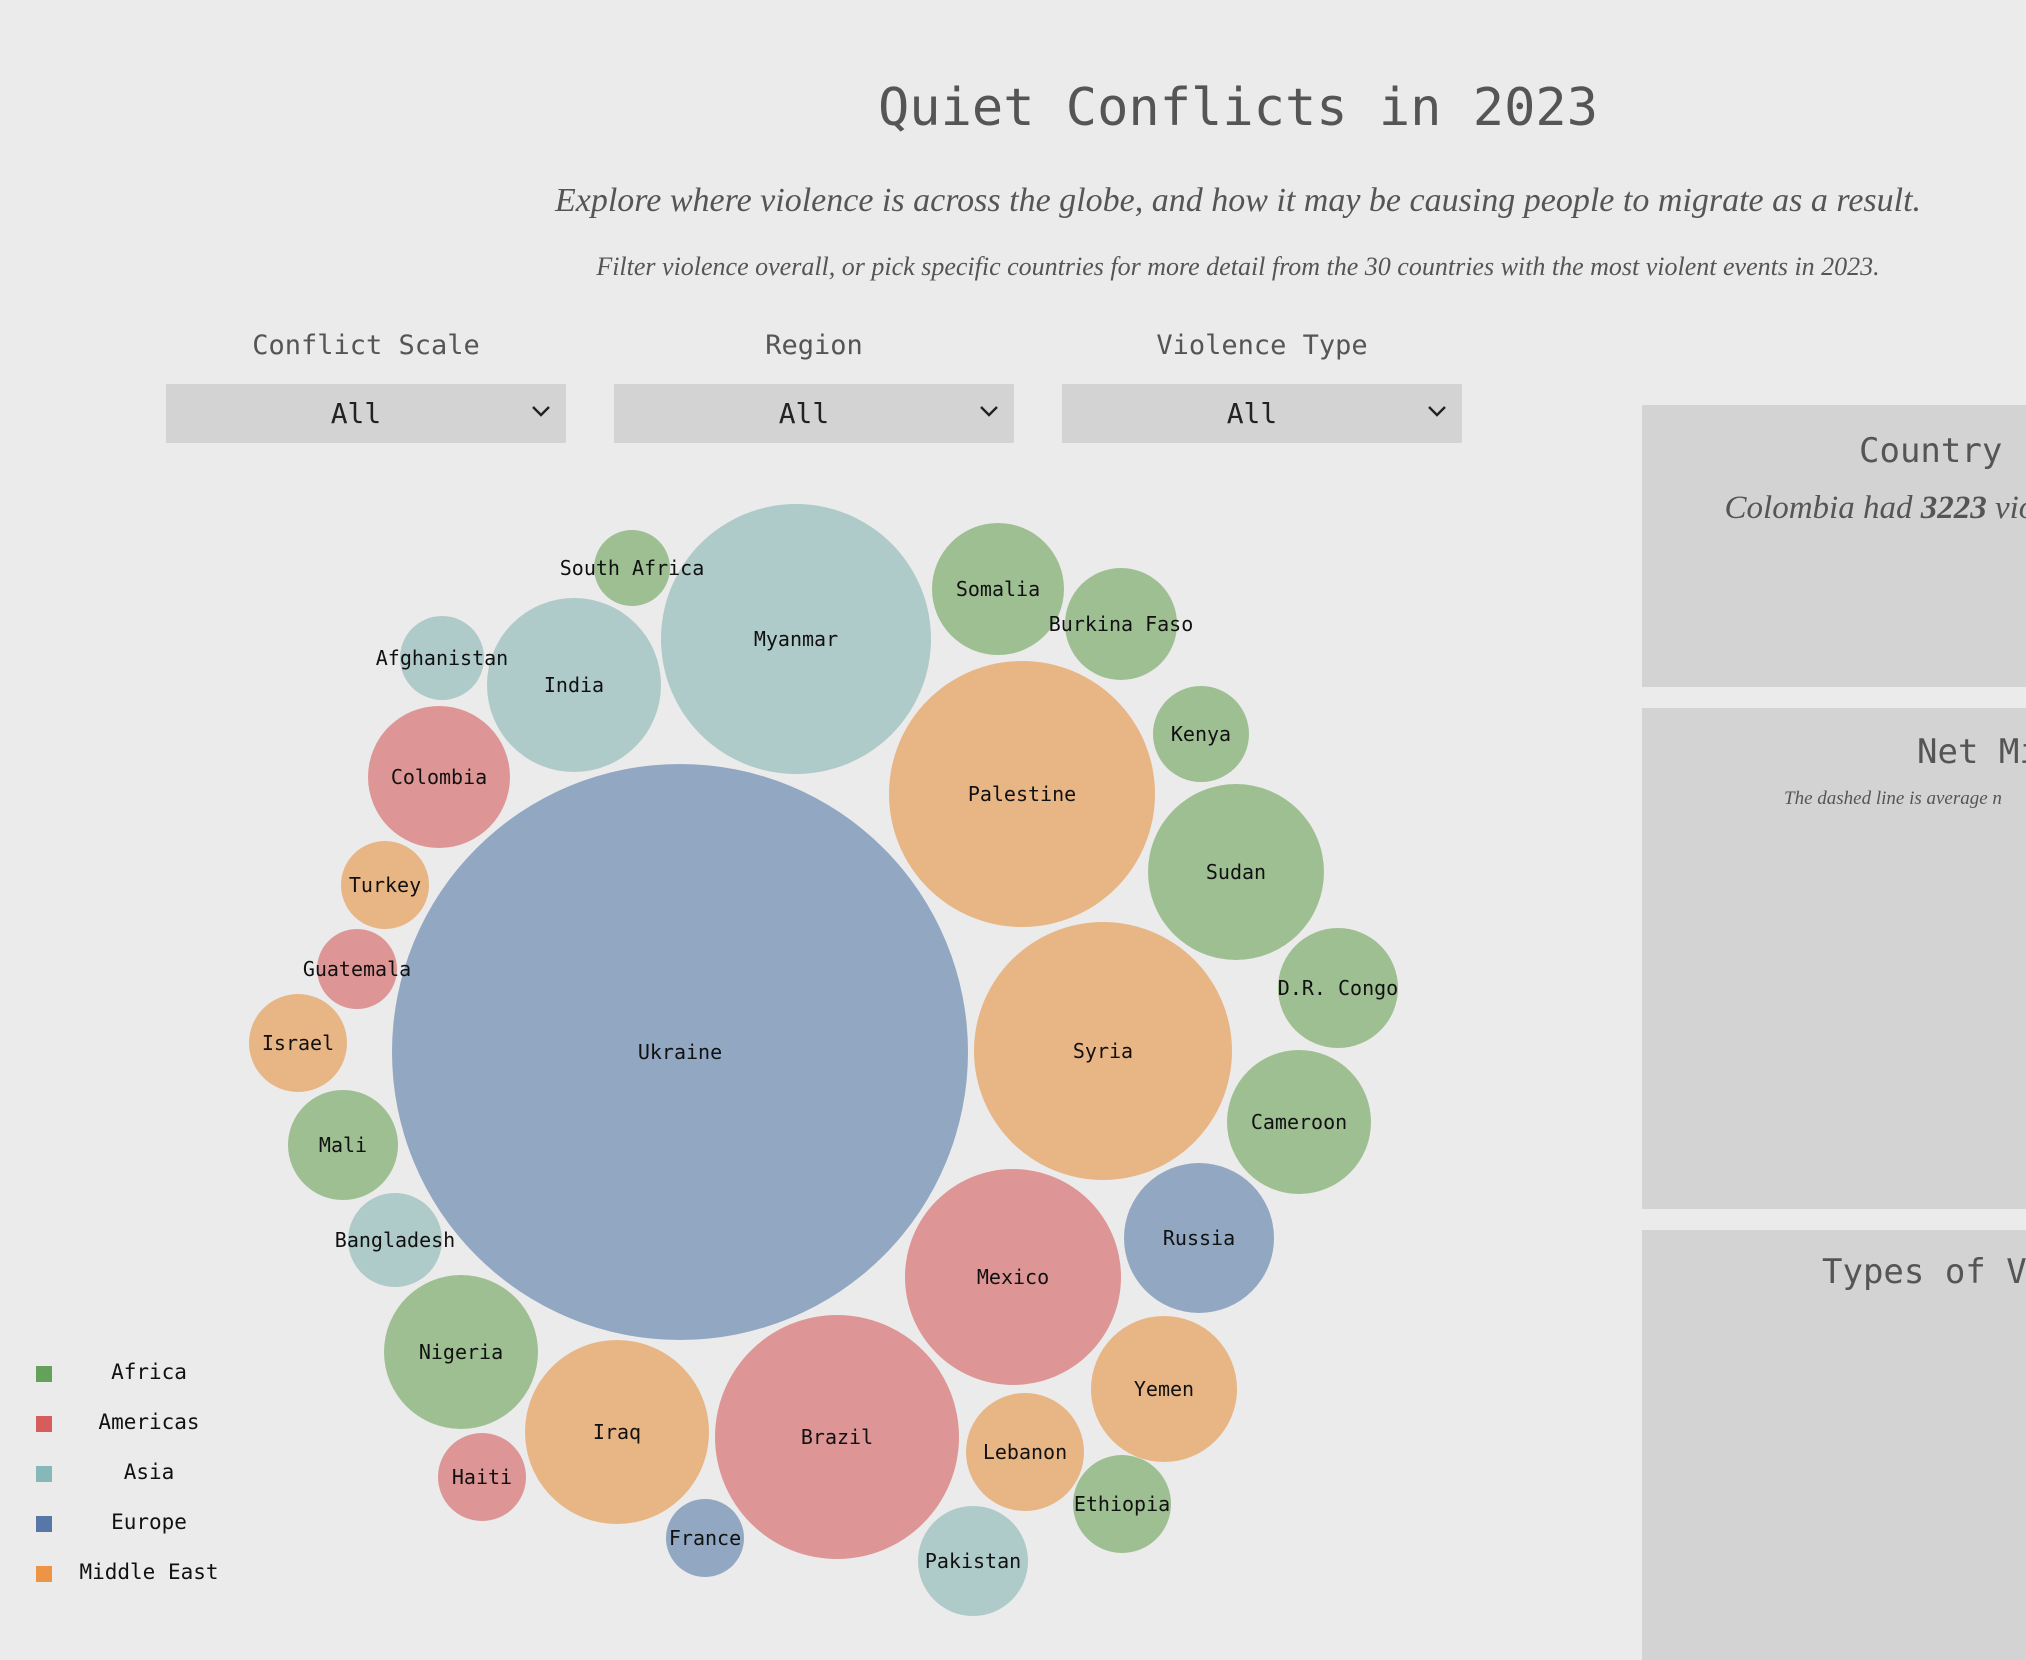  I want to click on bubble-label-haiti: Haiti, so click(482, 1477).